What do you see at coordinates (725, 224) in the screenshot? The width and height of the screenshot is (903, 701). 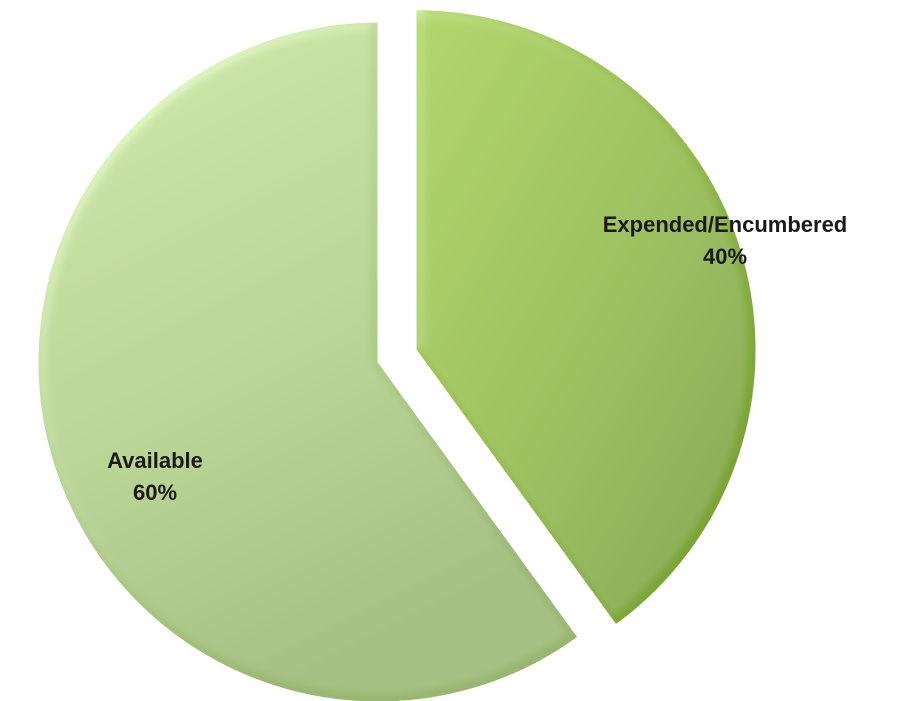 I see `slice-label-expended-encumbered-name: Expended/Encumbered` at bounding box center [725, 224].